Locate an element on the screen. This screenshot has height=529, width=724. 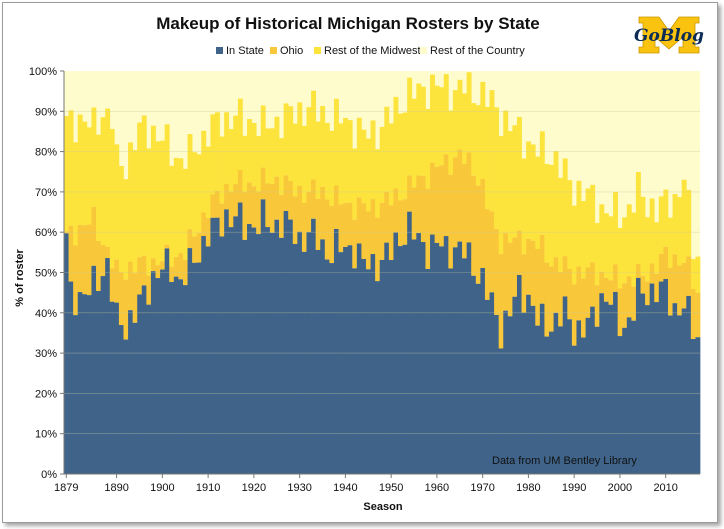
bar-ohio-1961 is located at coordinates (442, 206).